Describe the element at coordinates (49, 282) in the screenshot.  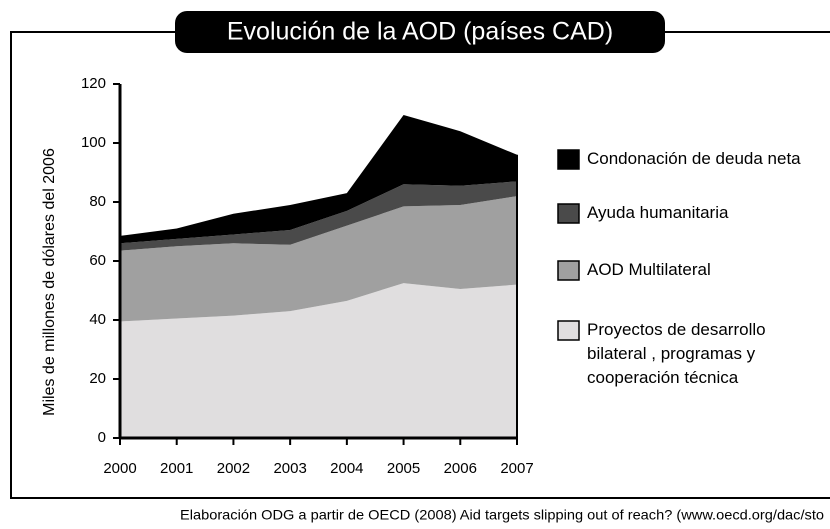
I see `y-axis-label: Miles de millones de dólares del 2006` at that location.